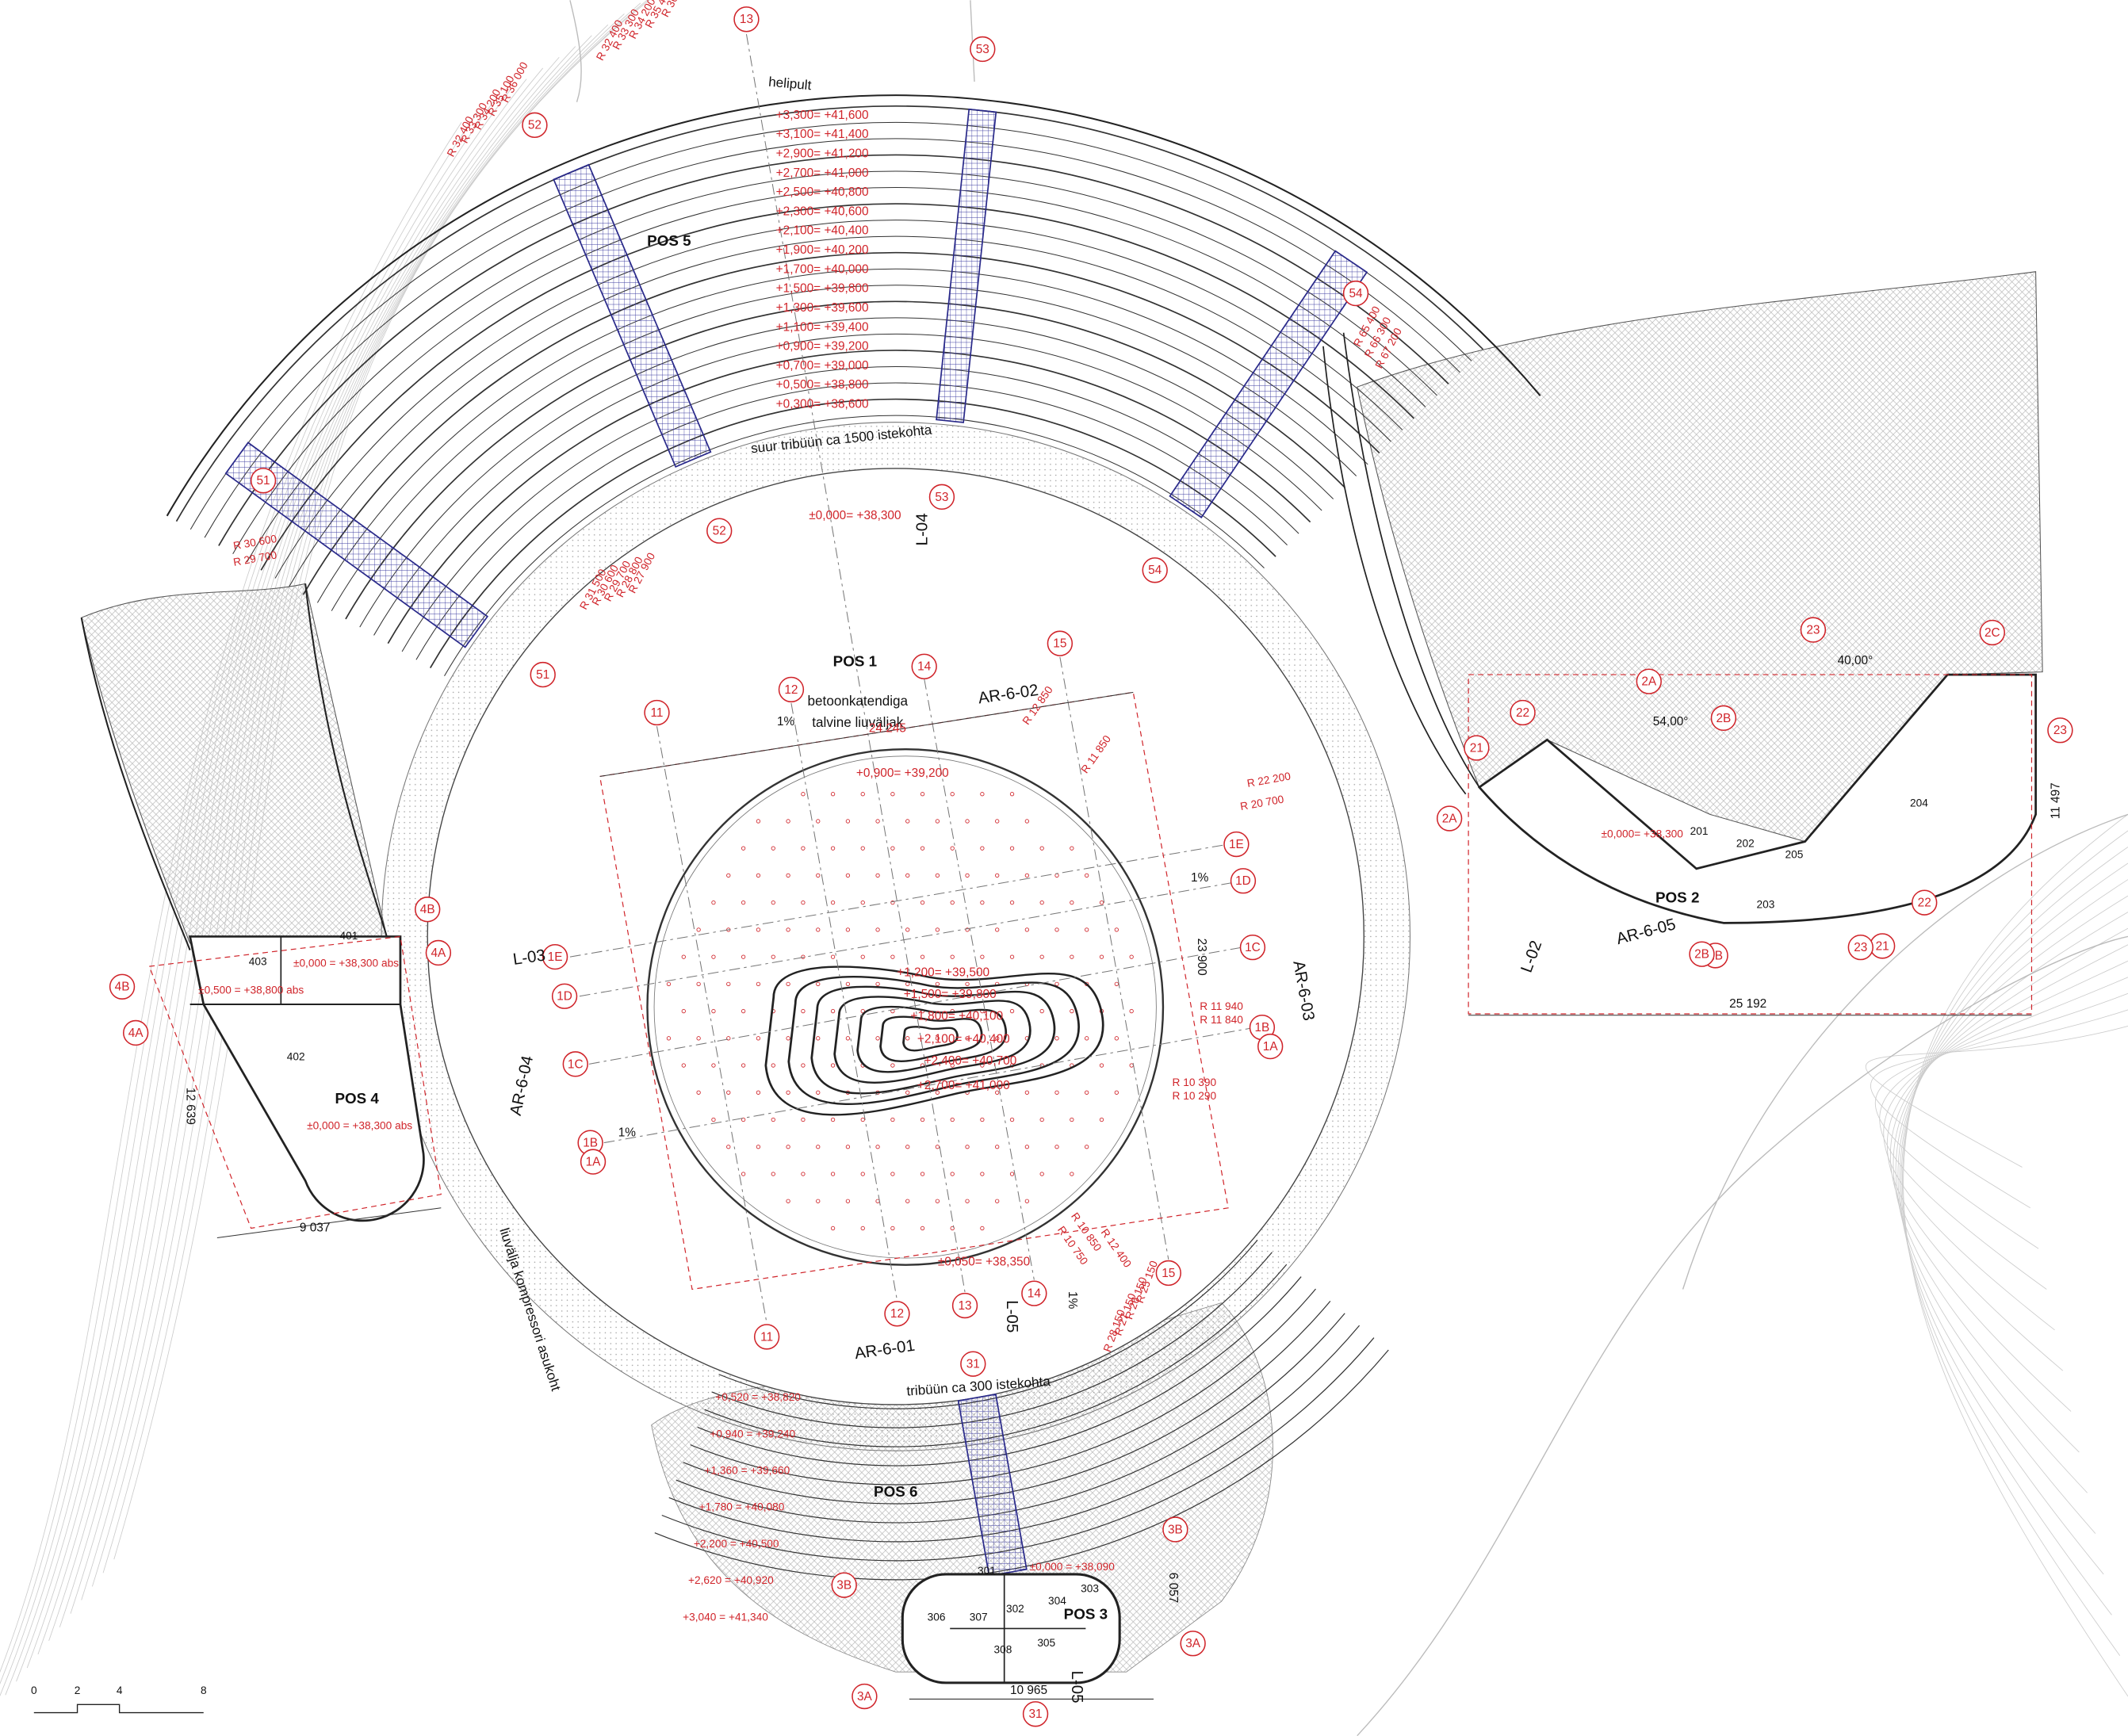  I want to click on position-label: POS 2, so click(1677, 897).